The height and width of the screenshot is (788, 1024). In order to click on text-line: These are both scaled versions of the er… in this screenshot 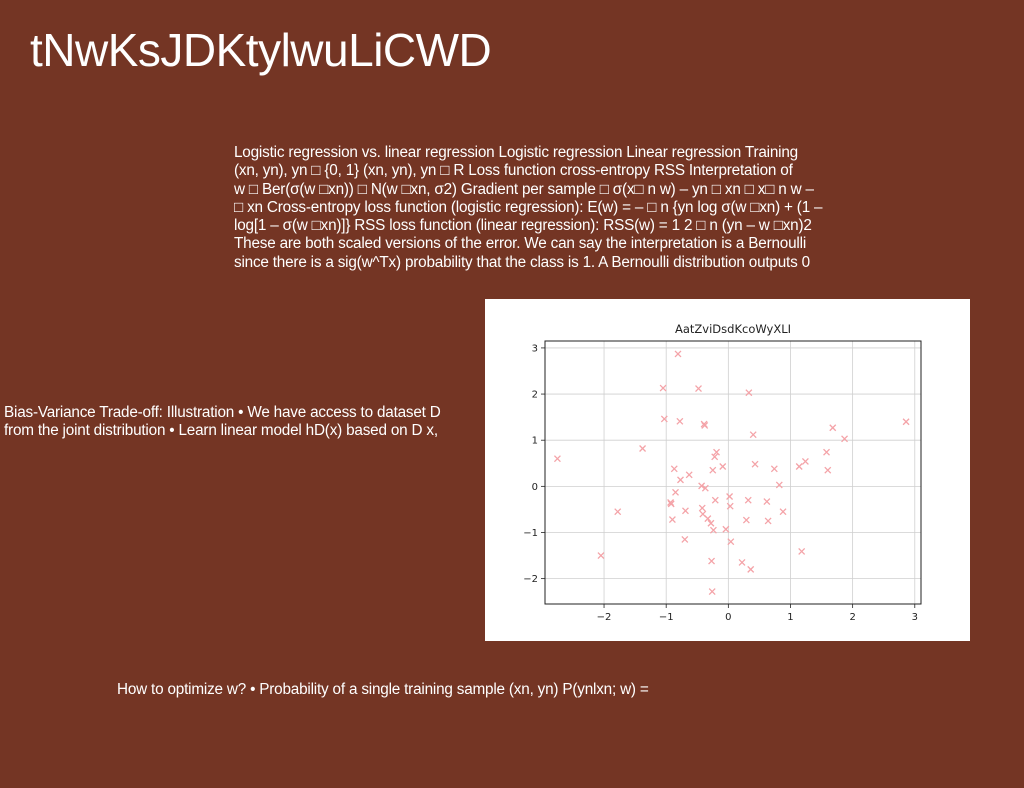, I will do `click(520, 244)`.